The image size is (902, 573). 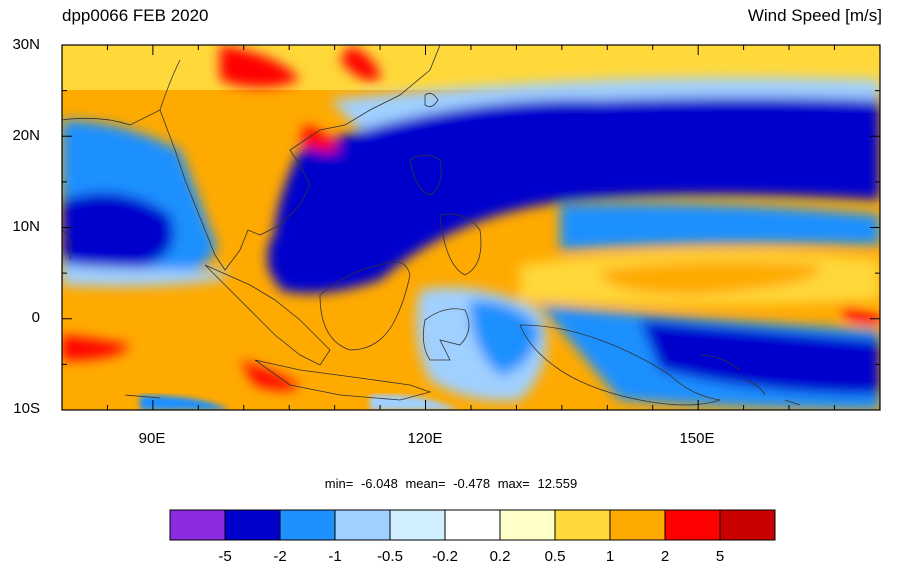 I want to click on mean-label: mean=, so click(x=425, y=483).